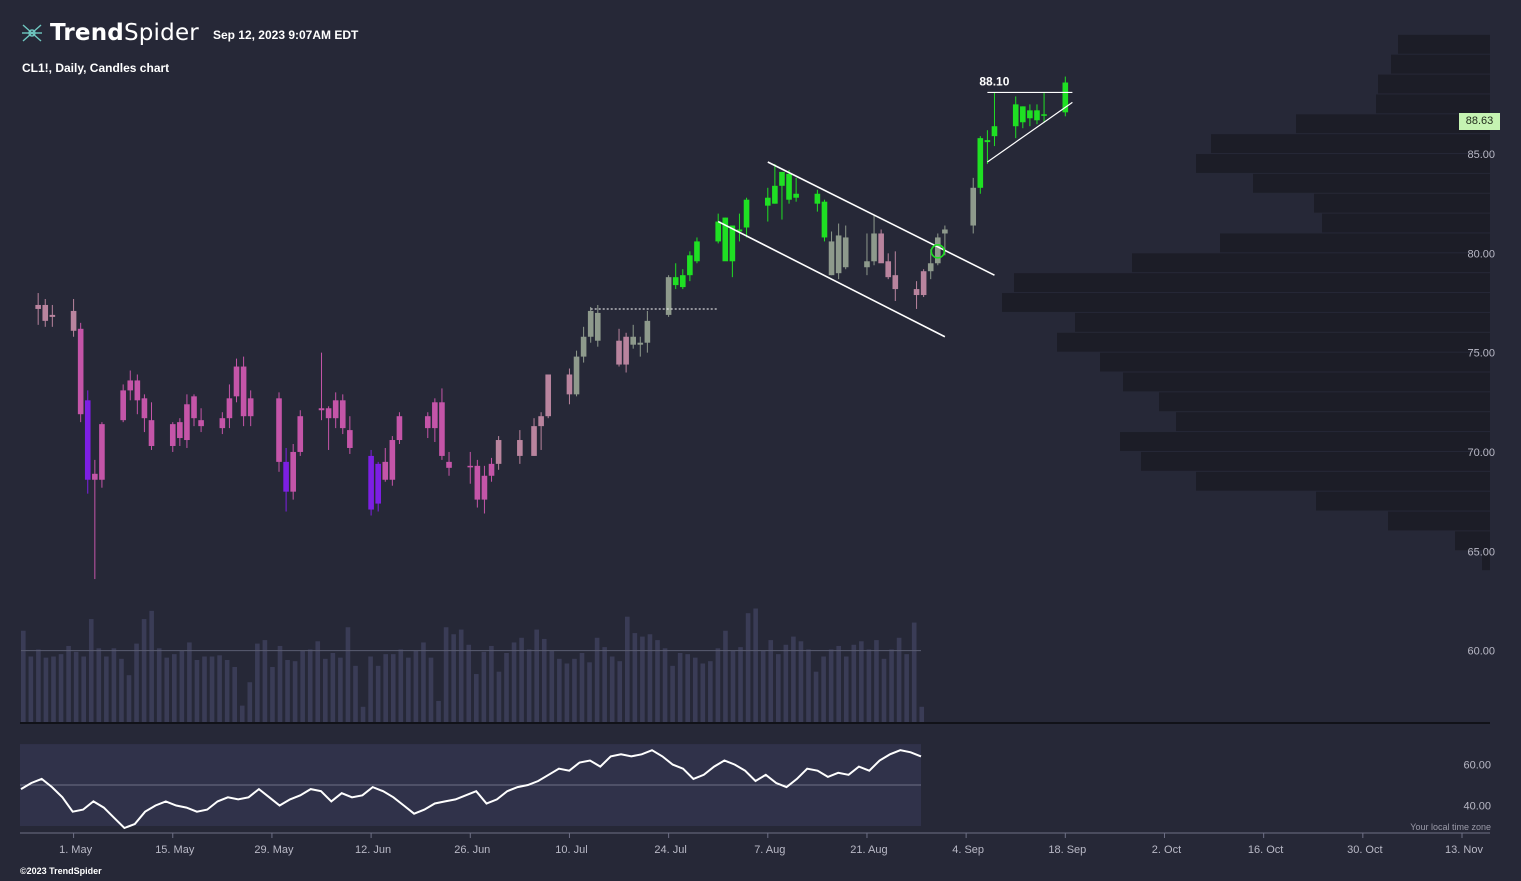 This screenshot has width=1521, height=881. Describe the element at coordinates (1265, 850) in the screenshot. I see `date-tick-label: 16. Oct` at that location.